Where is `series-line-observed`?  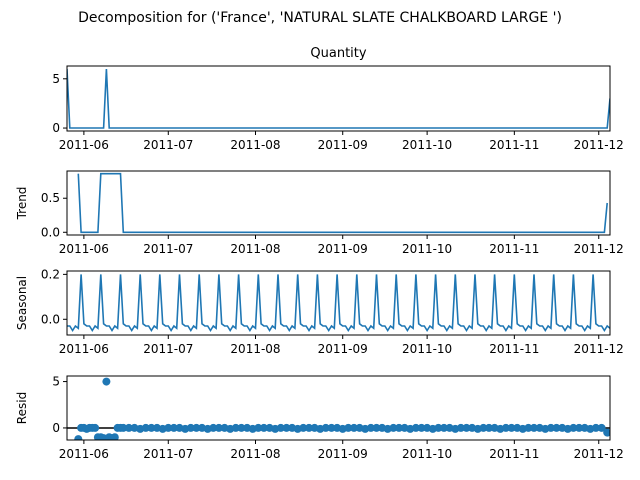 series-line-observed is located at coordinates (338, 98).